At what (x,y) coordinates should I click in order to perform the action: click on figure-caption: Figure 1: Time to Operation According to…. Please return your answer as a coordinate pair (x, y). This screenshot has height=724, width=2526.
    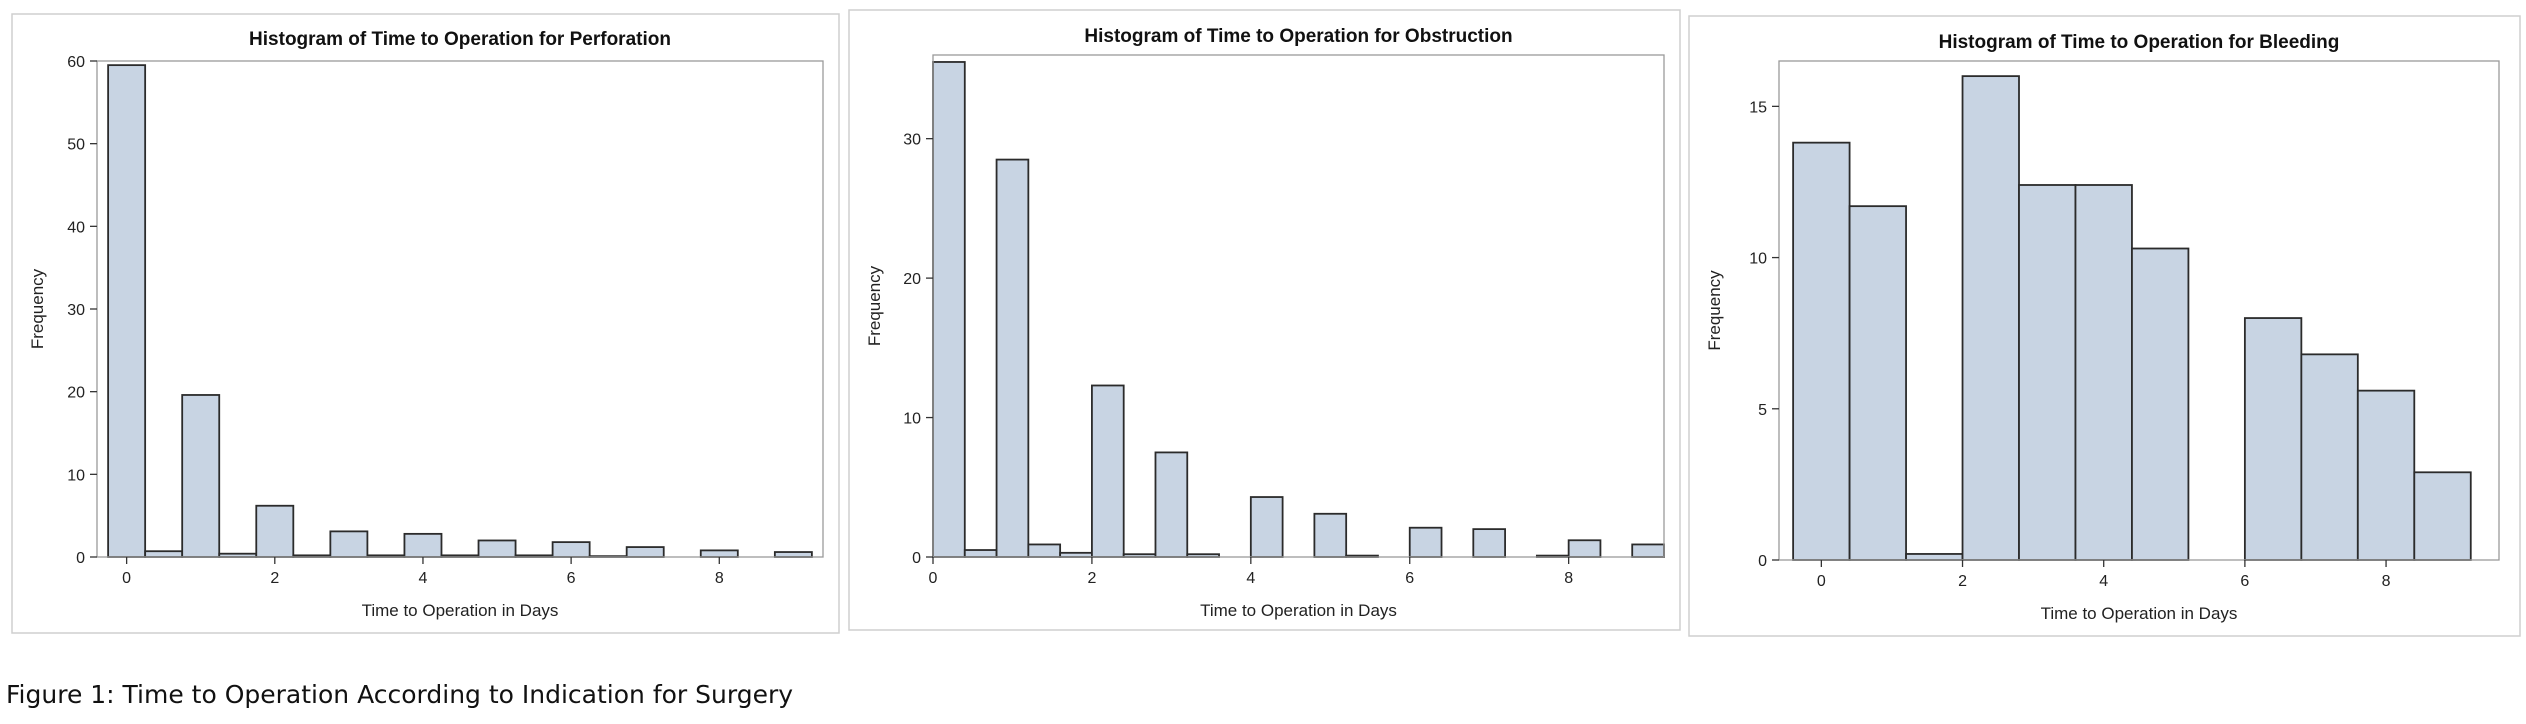
    Looking at the image, I should click on (400, 694).